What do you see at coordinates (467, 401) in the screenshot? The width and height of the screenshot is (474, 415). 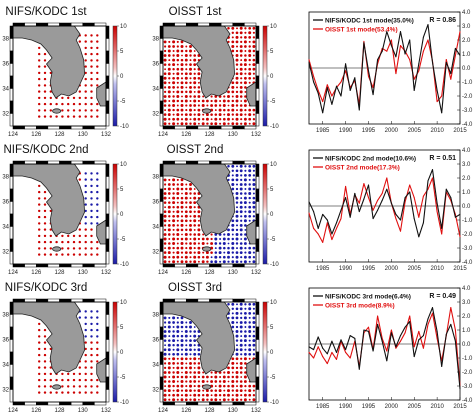 I see `y-tick-label: -4.0` at bounding box center [467, 401].